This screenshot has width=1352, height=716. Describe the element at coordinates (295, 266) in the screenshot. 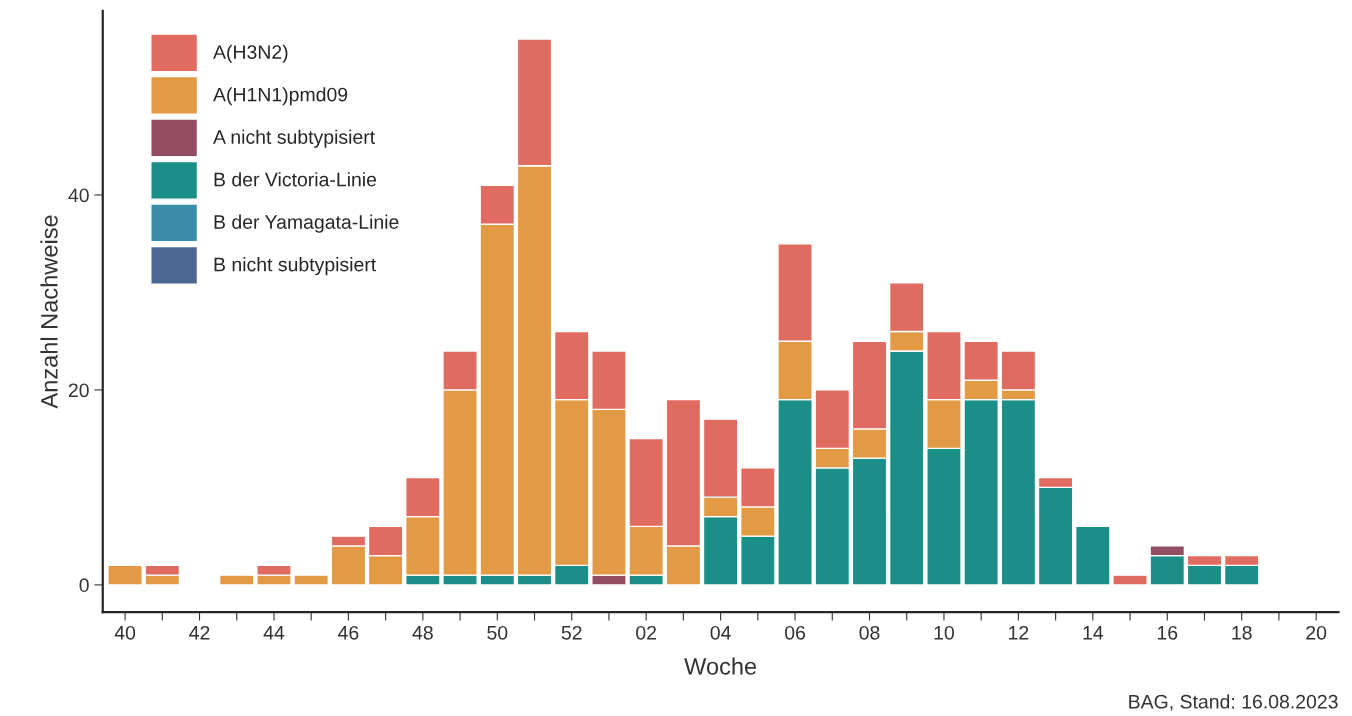

I see `legend-label: B nicht subtypisiert` at that location.